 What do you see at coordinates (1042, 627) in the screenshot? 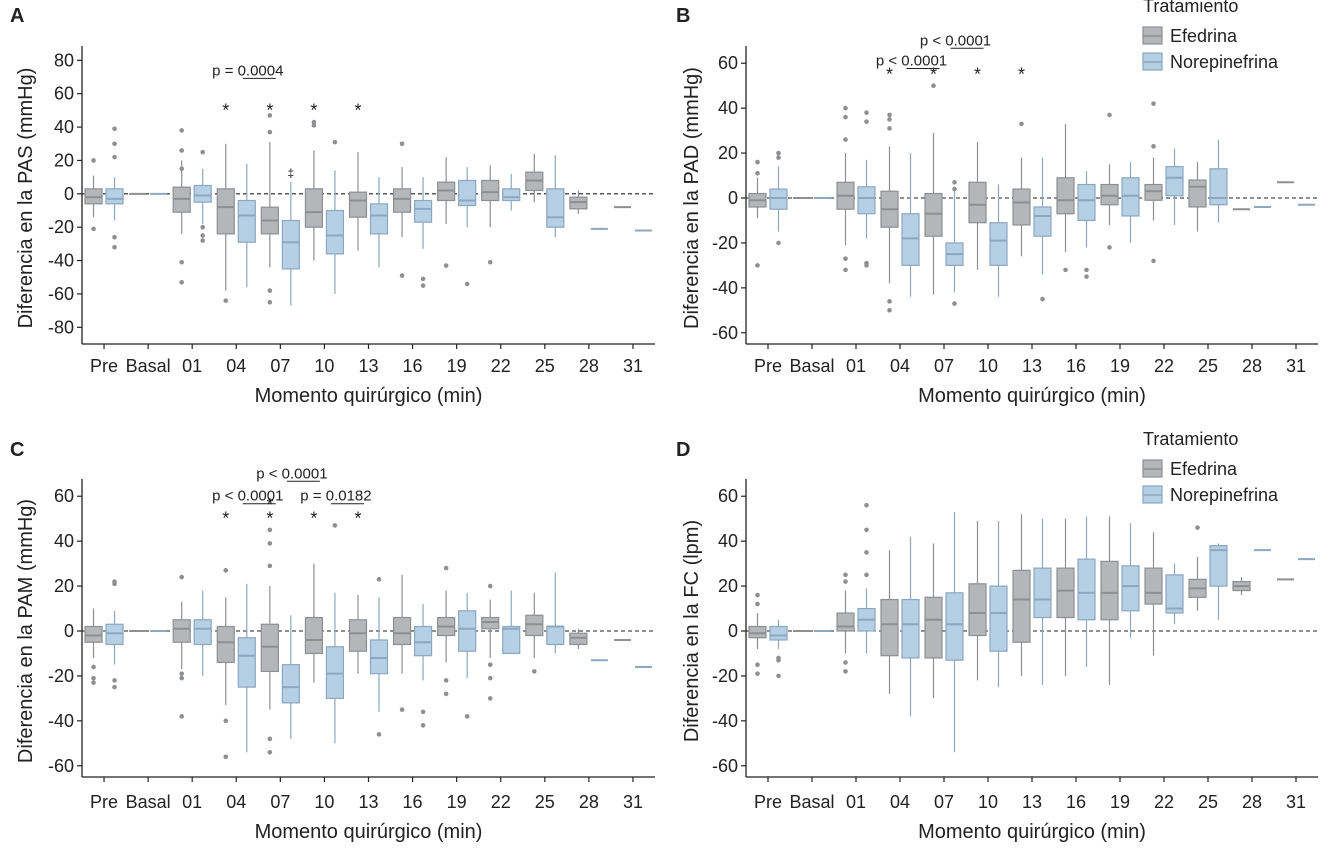
I see `series-norepinefrina` at bounding box center [1042, 627].